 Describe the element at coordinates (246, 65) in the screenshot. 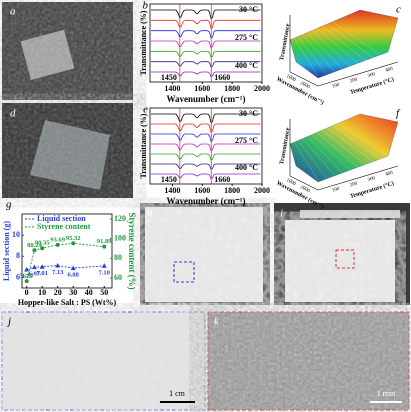

I see `temp-label: 400 °C` at that location.